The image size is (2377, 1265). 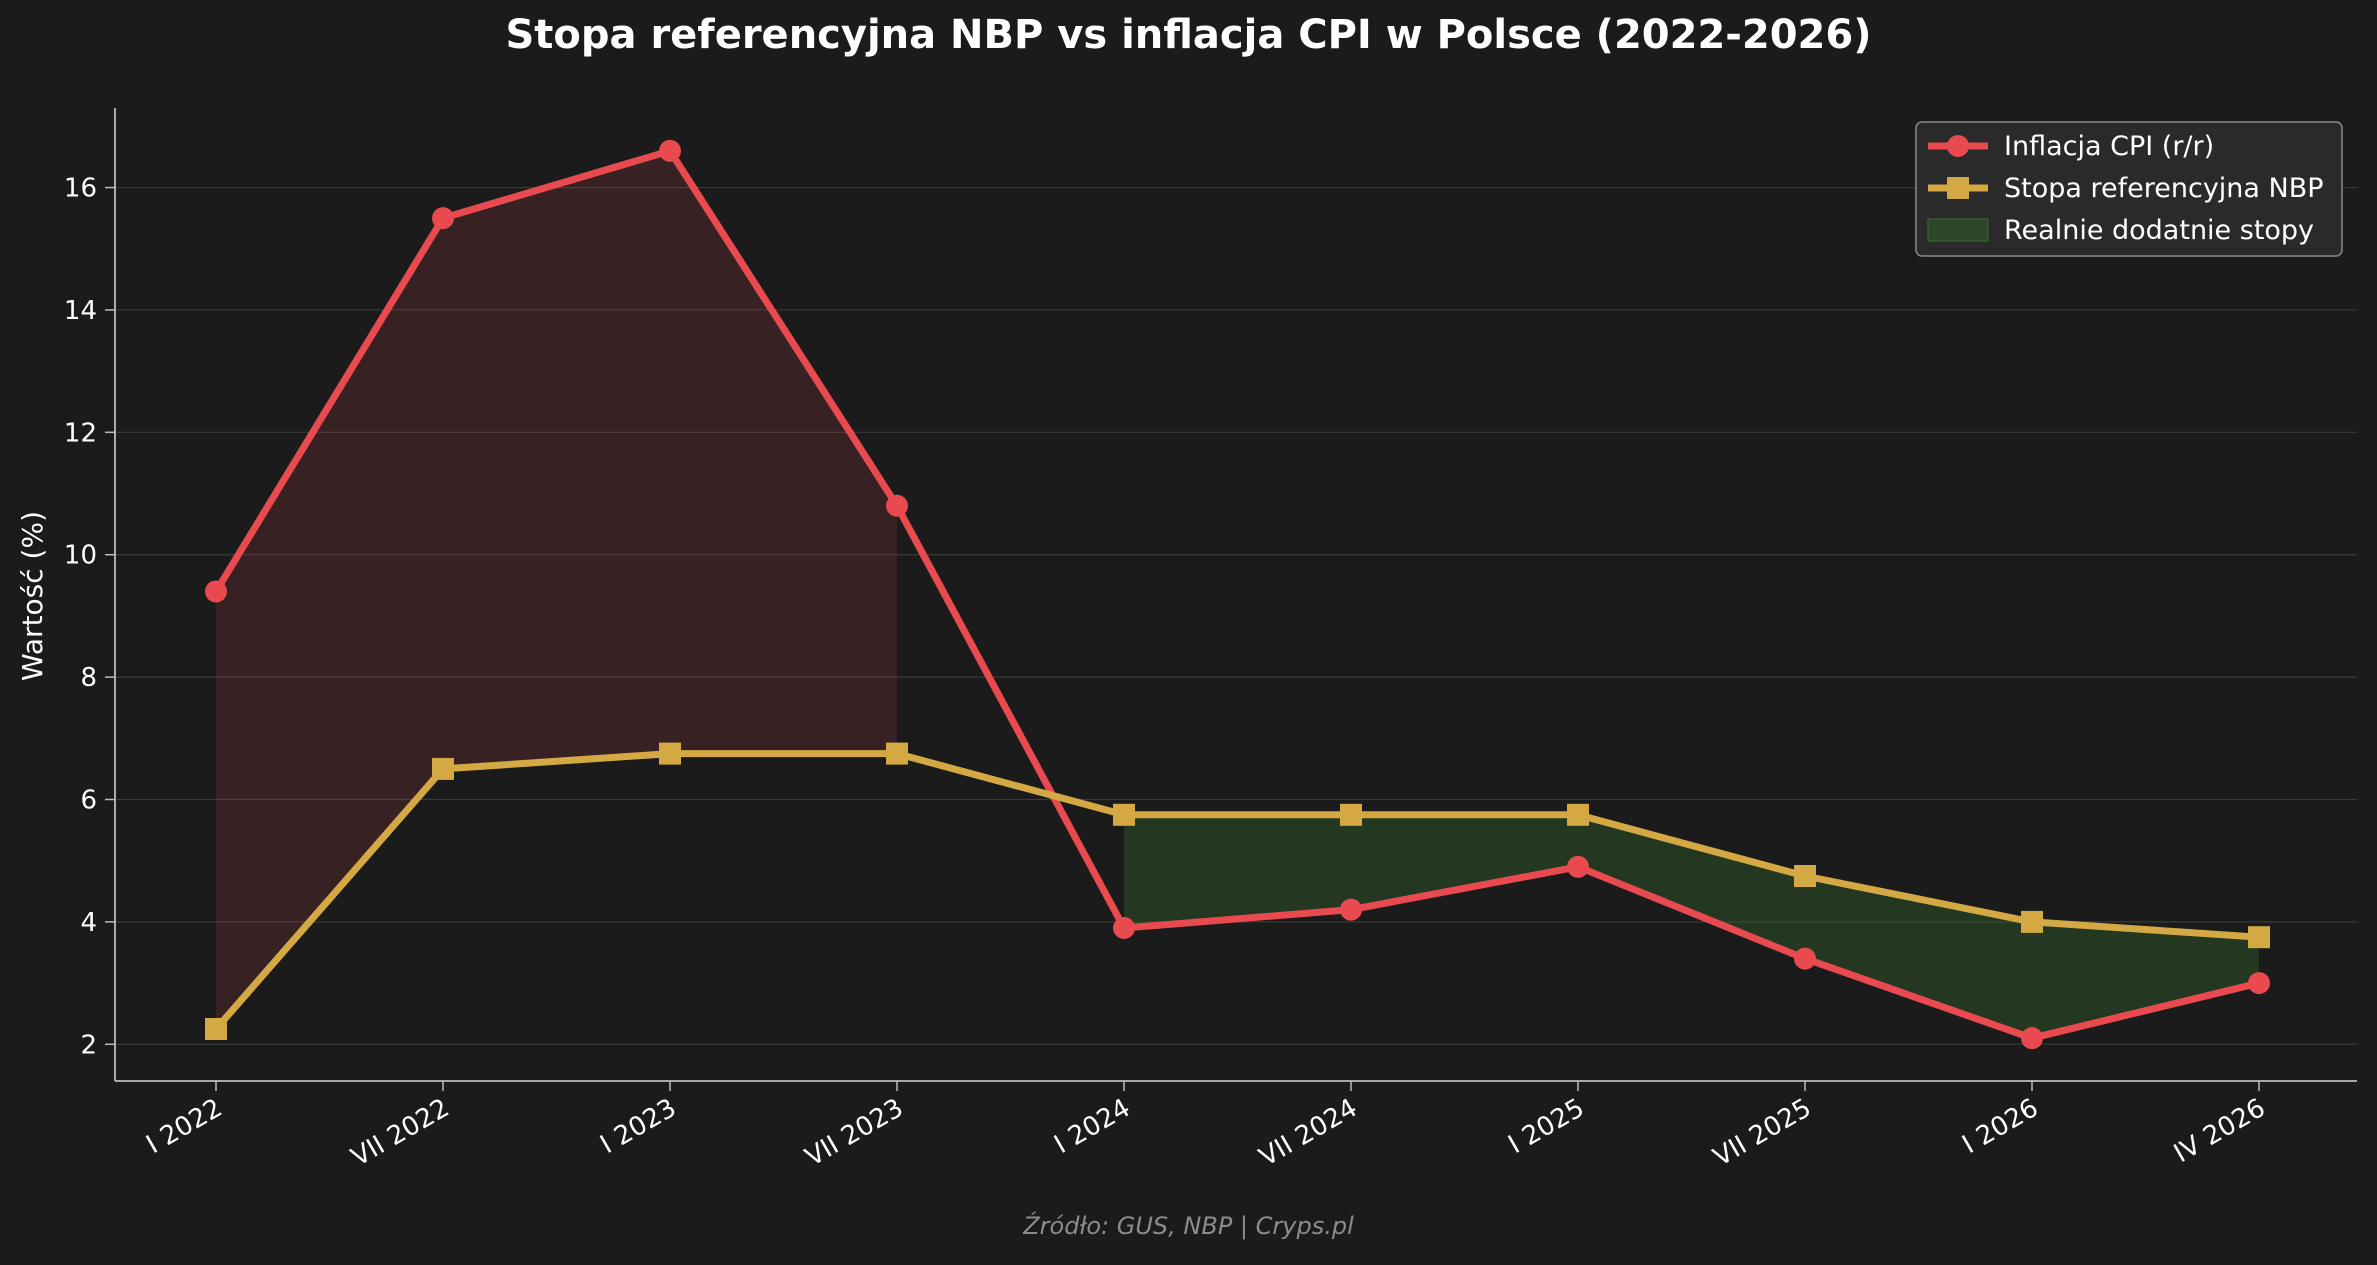 What do you see at coordinates (2000, 1126) in the screenshot?
I see `x-tick-label: I 2026` at bounding box center [2000, 1126].